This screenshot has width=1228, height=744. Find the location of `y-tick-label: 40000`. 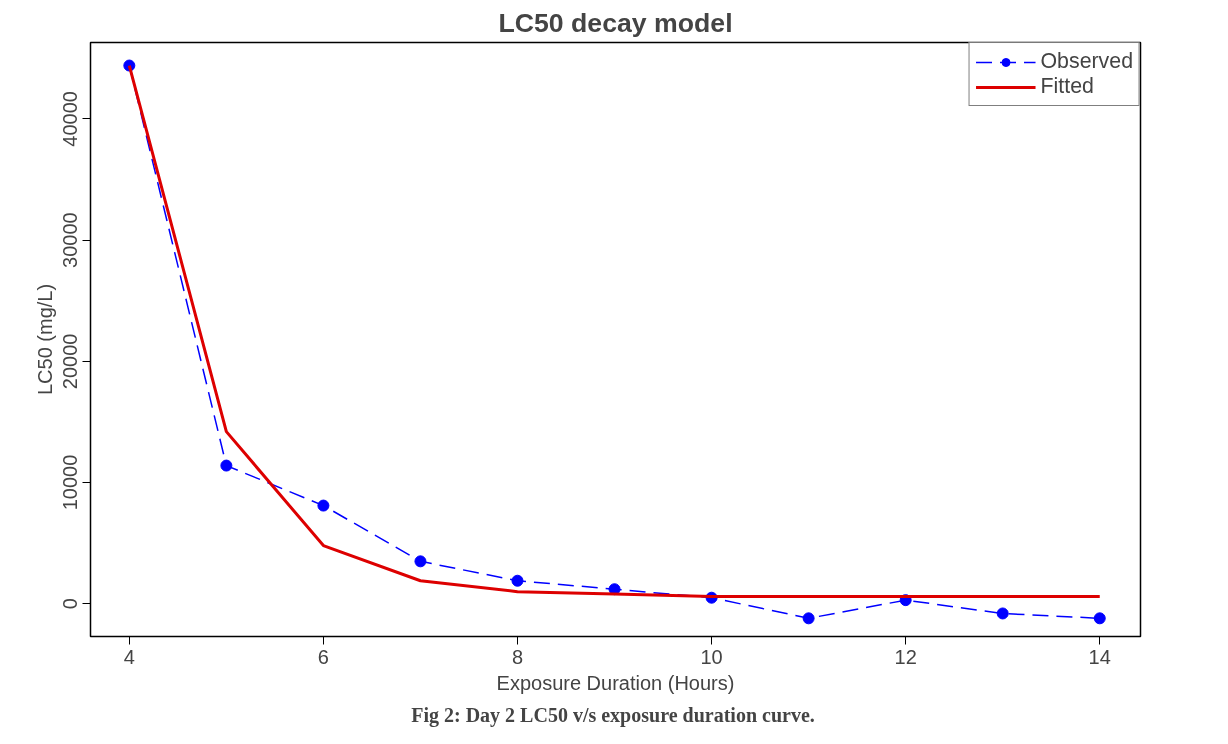

y-tick-label: 40000 is located at coordinates (70, 119).